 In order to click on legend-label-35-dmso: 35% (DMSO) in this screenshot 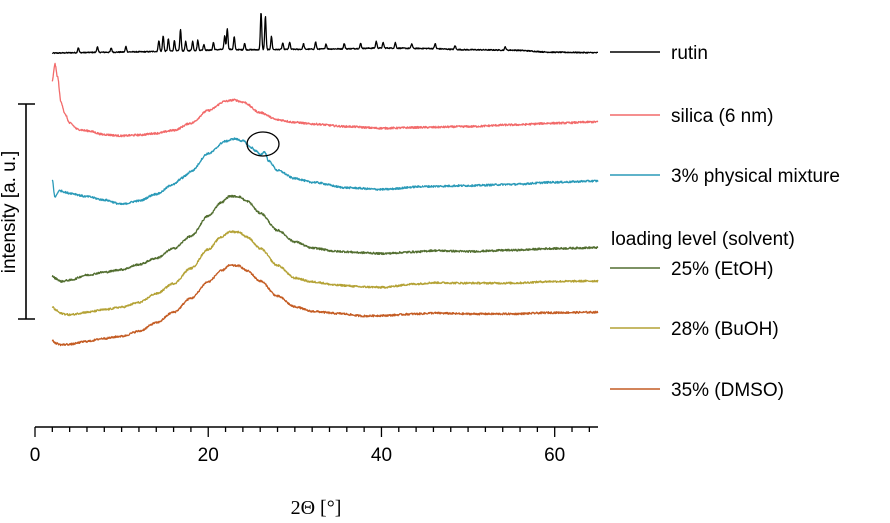, I will do `click(727, 390)`.